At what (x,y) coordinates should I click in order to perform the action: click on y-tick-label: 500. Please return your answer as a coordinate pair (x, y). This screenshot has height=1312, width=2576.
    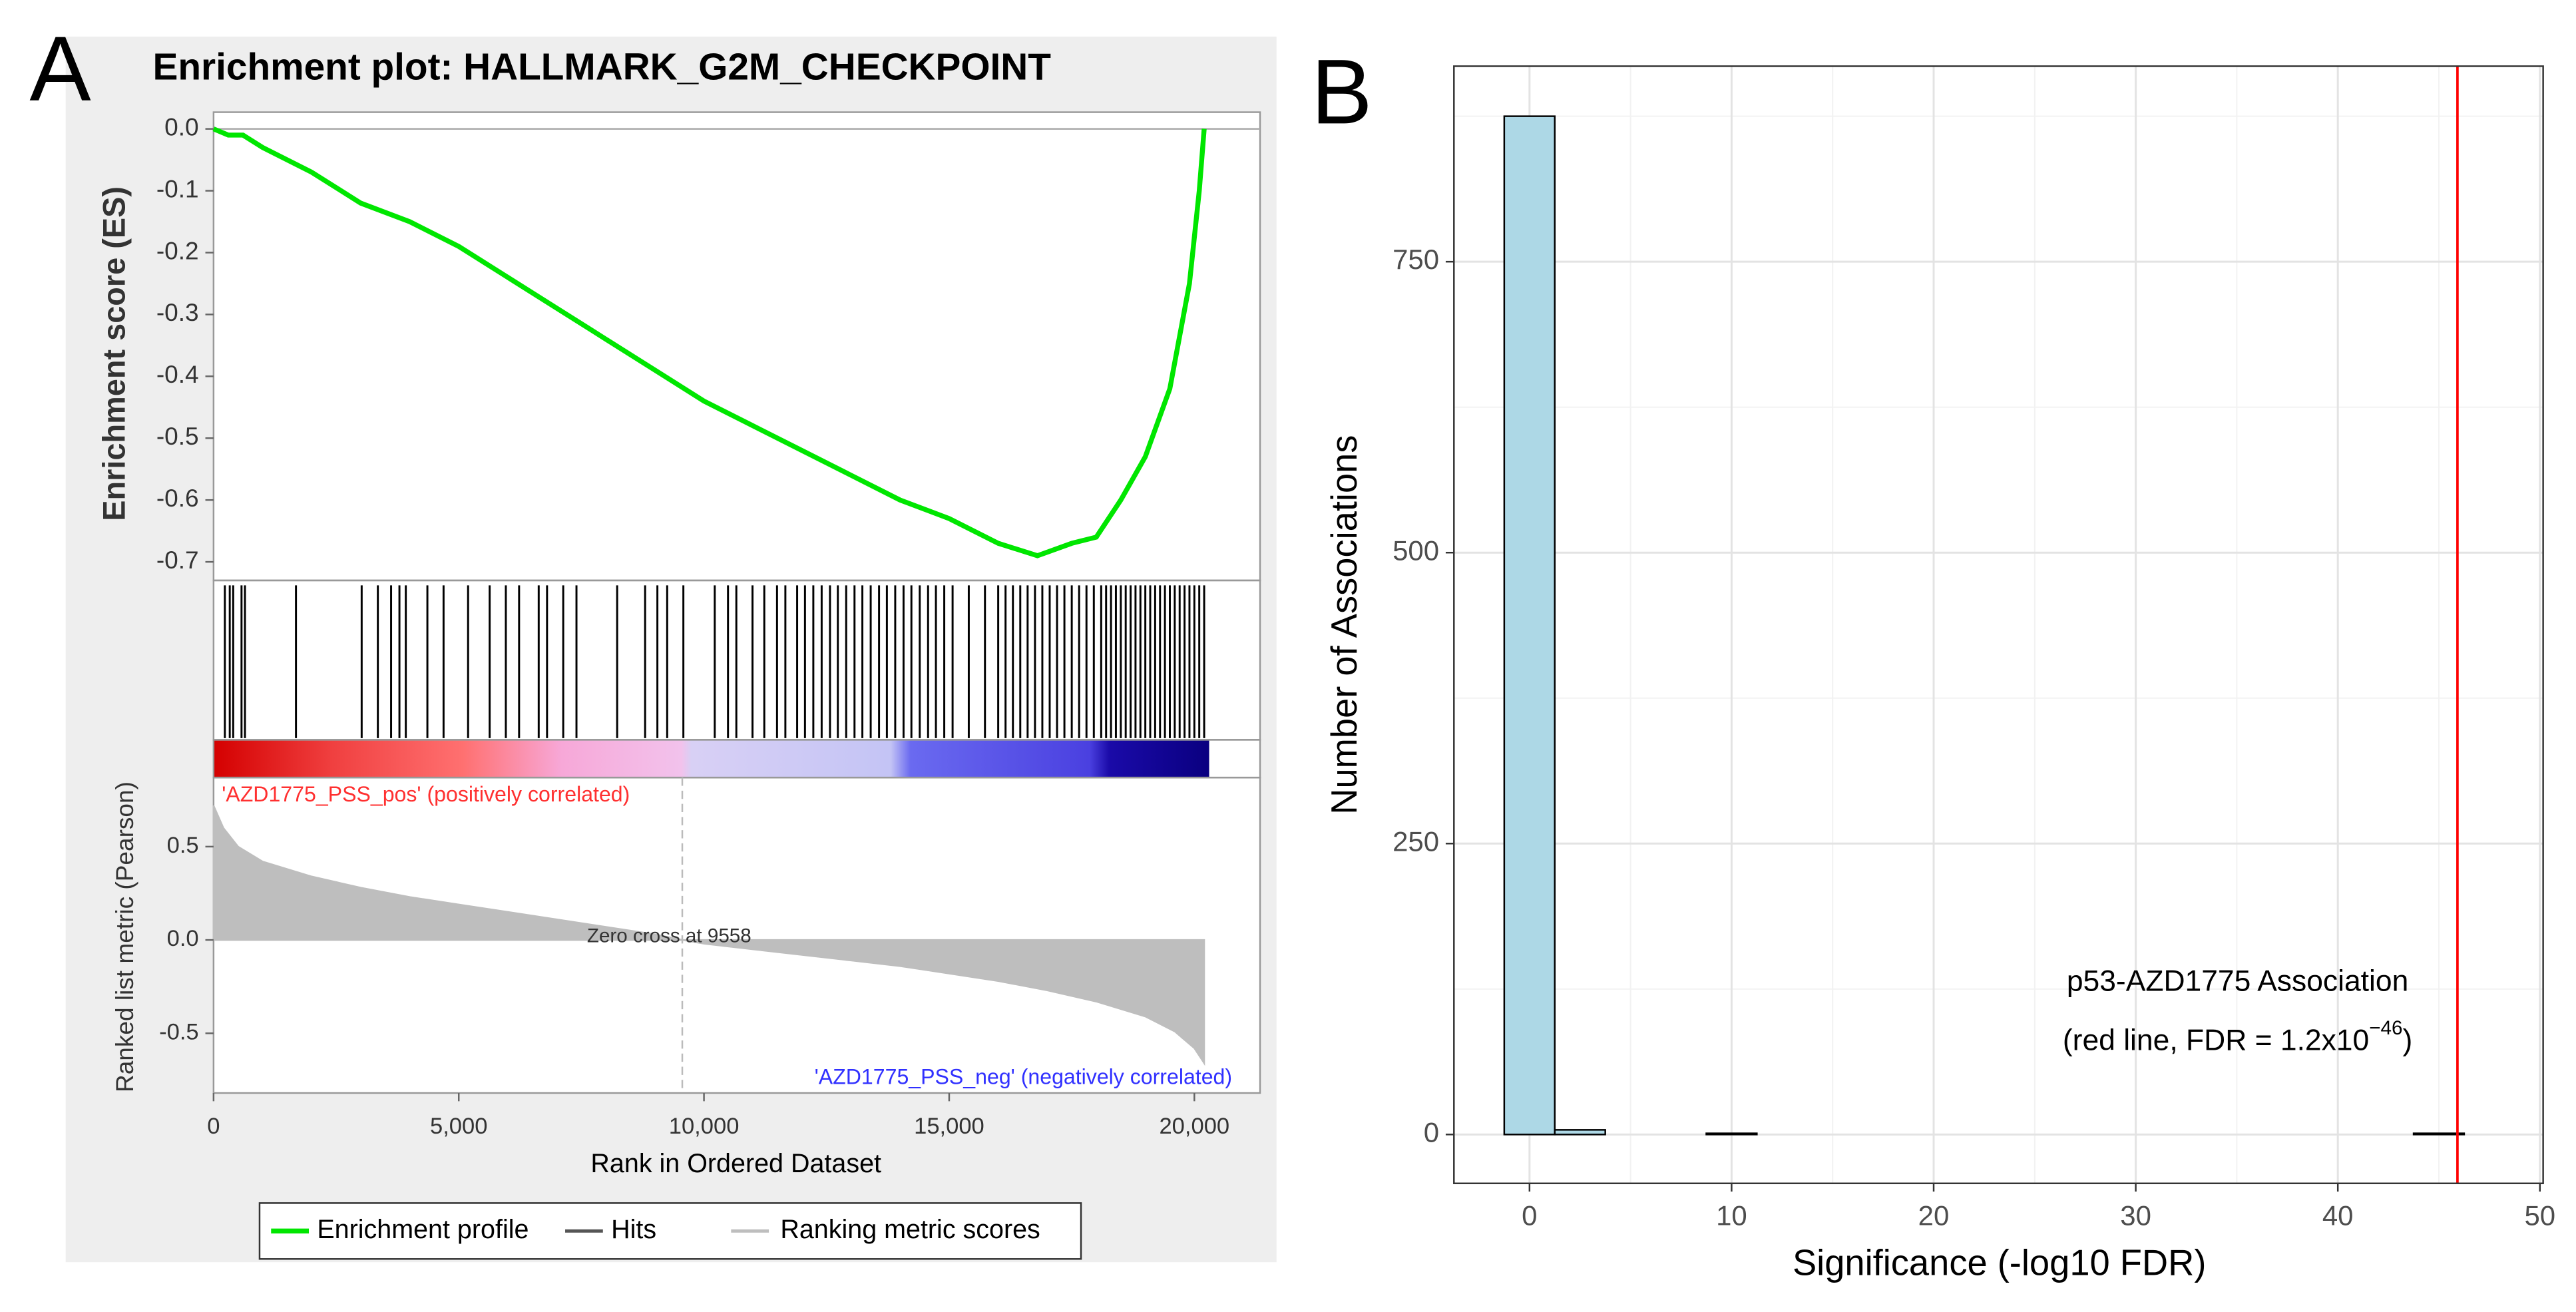
    Looking at the image, I should click on (1416, 550).